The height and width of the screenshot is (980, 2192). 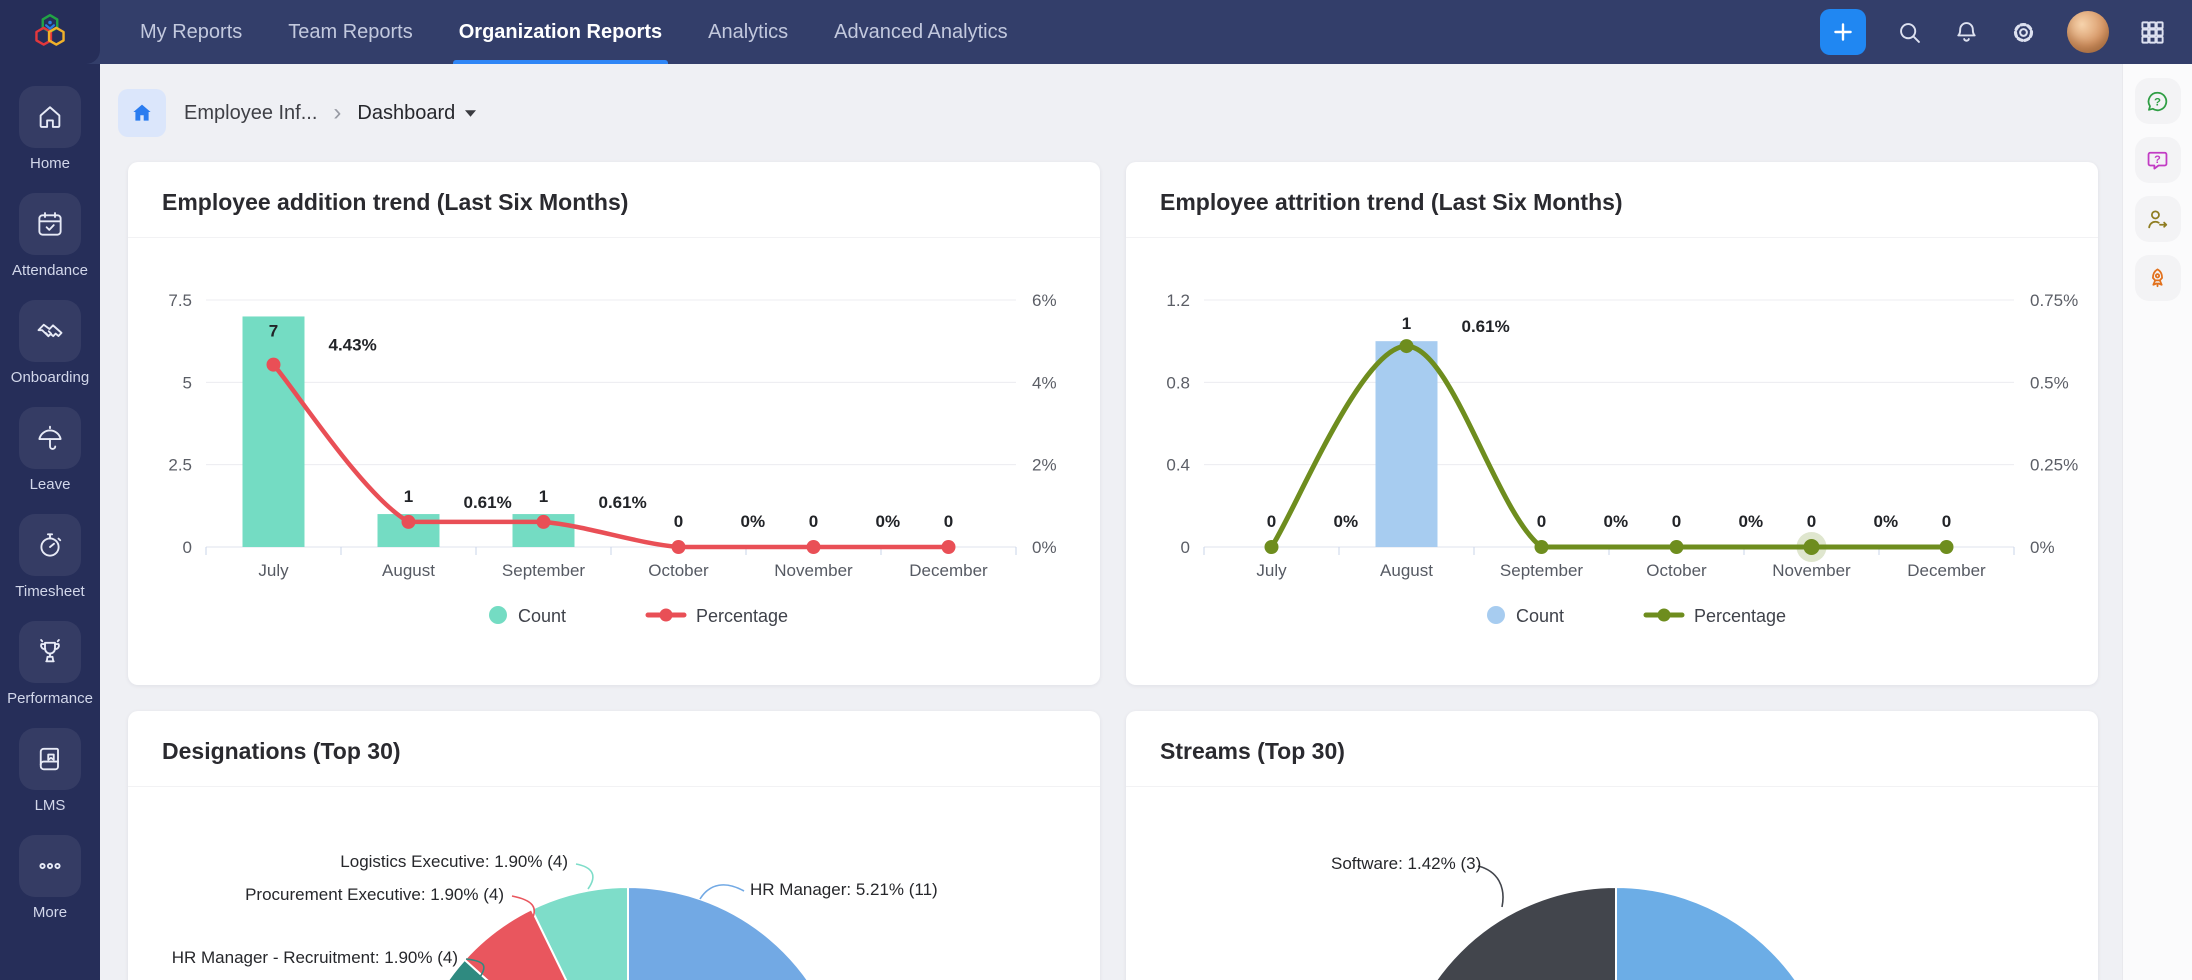 What do you see at coordinates (2152, 32) in the screenshot?
I see `apps-grid-icon` at bounding box center [2152, 32].